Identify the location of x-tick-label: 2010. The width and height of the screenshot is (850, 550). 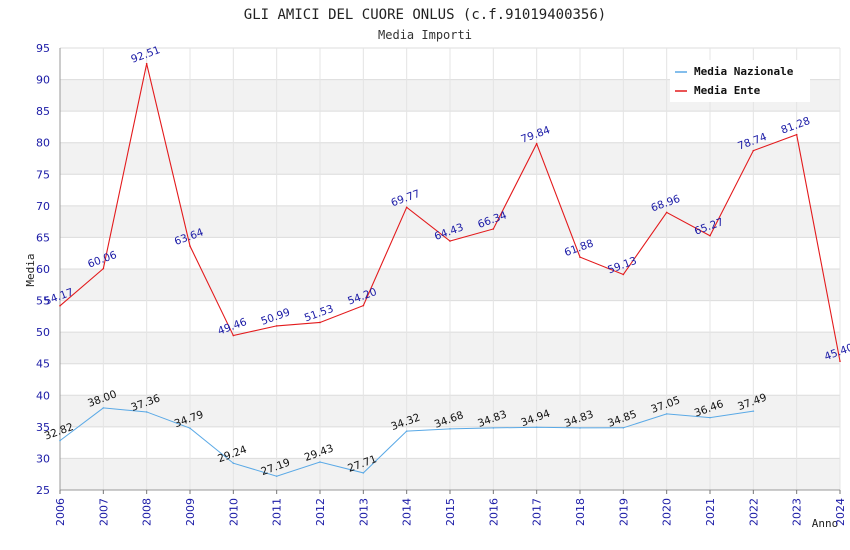
(233, 512).